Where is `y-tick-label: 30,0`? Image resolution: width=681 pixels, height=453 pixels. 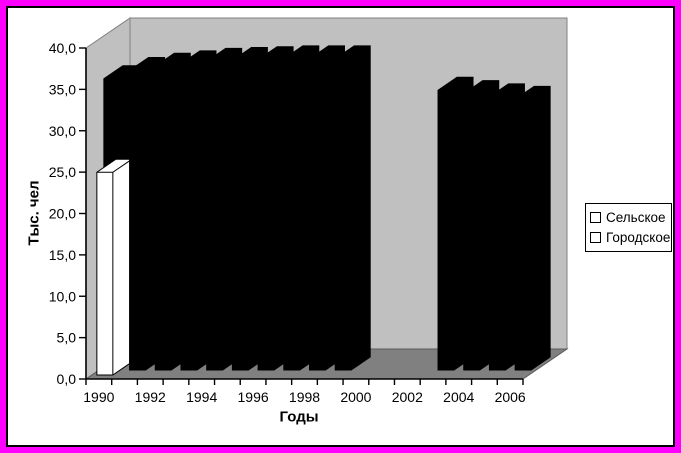
y-tick-label: 30,0 is located at coordinates (62, 131).